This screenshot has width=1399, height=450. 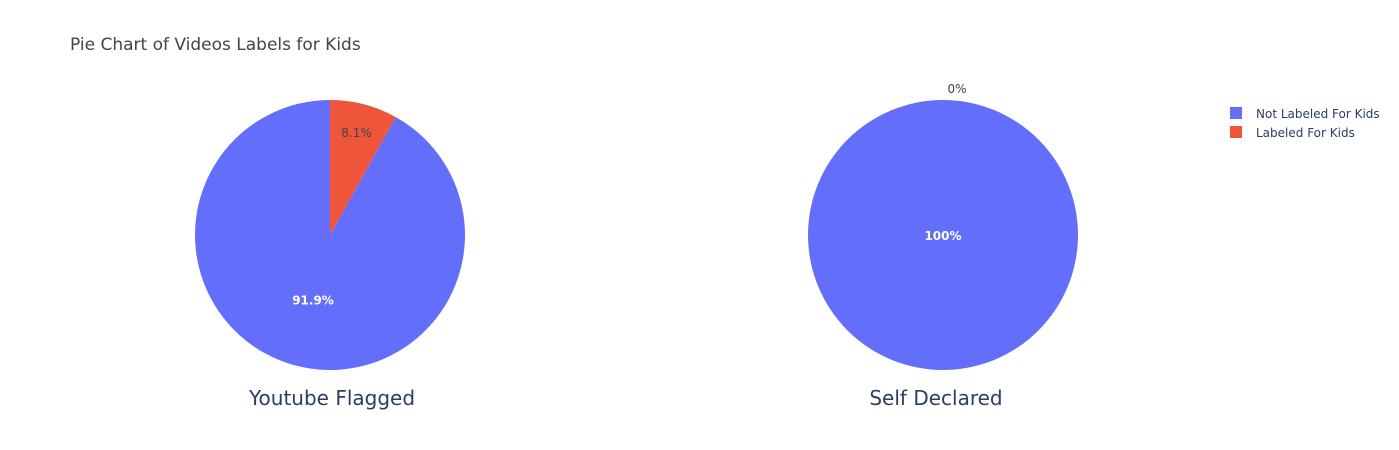 What do you see at coordinates (356, 133) in the screenshot?
I see `slice-youtube-flagged-labeled-for-kids-label: 8.1%` at bounding box center [356, 133].